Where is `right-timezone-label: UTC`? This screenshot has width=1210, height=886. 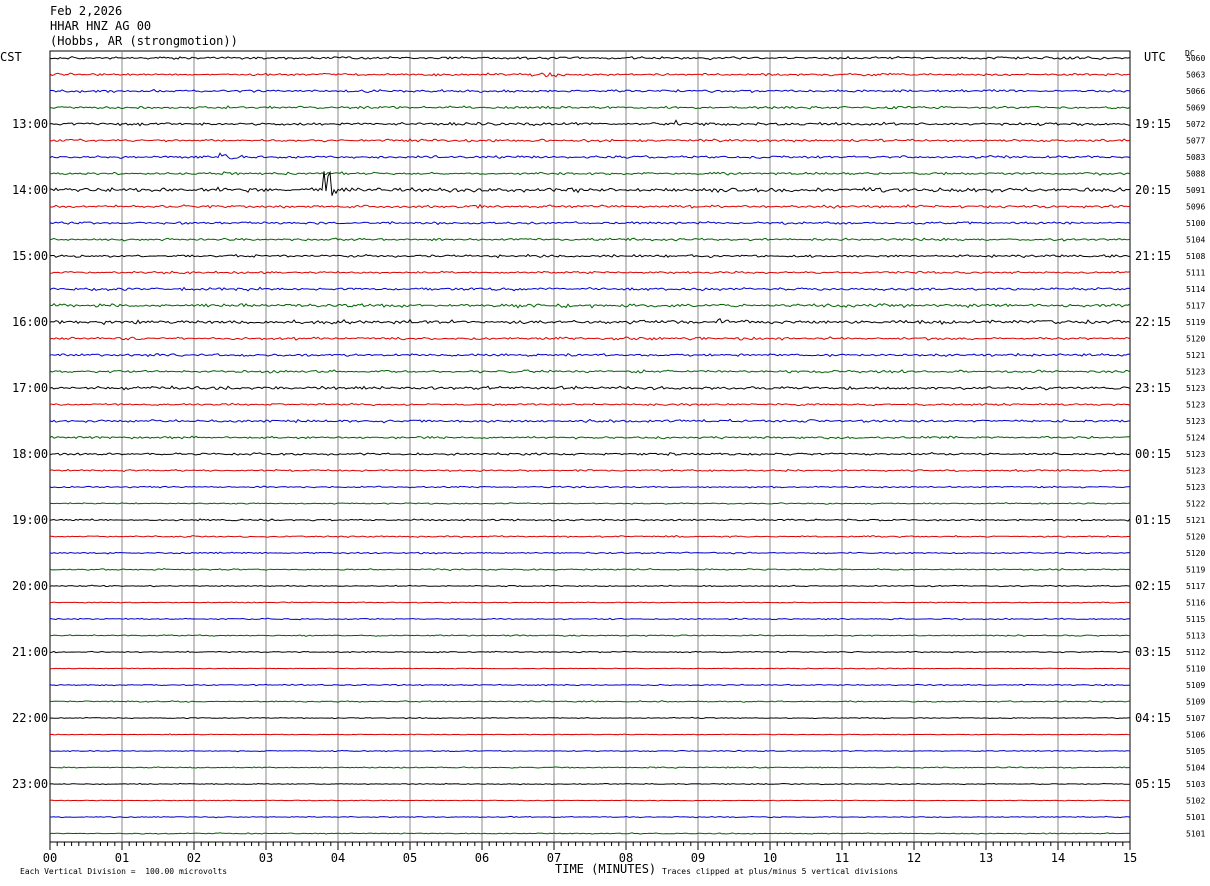
right-timezone-label: UTC is located at coordinates (1155, 57).